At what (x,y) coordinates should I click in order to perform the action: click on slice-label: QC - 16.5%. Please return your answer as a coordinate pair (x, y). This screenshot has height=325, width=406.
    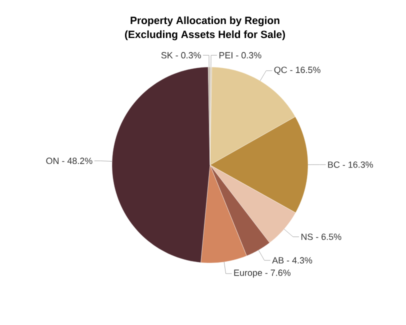
    Looking at the image, I should click on (297, 70).